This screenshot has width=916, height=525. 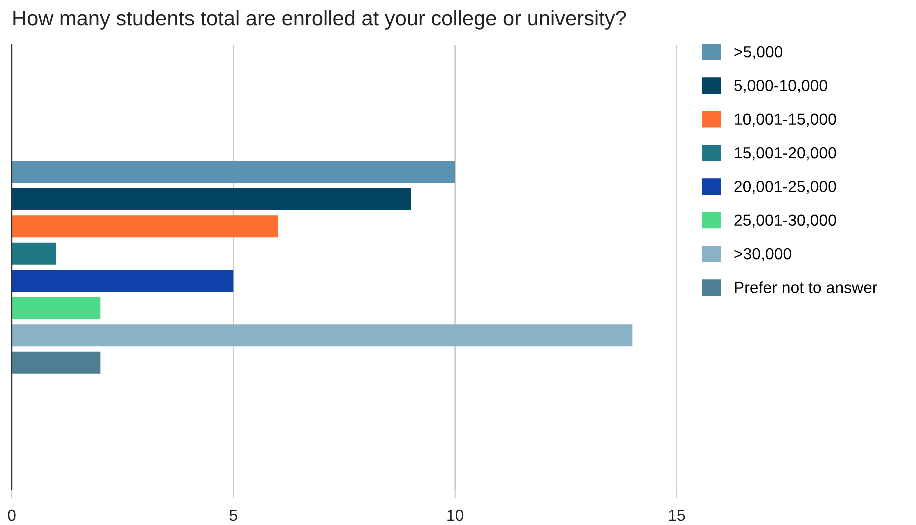 What do you see at coordinates (785, 187) in the screenshot?
I see `legend-label: 20,001-25,000` at bounding box center [785, 187].